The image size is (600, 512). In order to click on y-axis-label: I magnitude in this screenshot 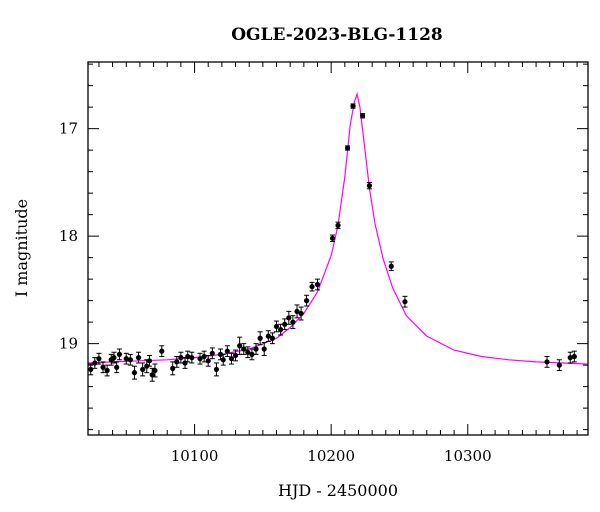, I will do `click(21, 248)`.